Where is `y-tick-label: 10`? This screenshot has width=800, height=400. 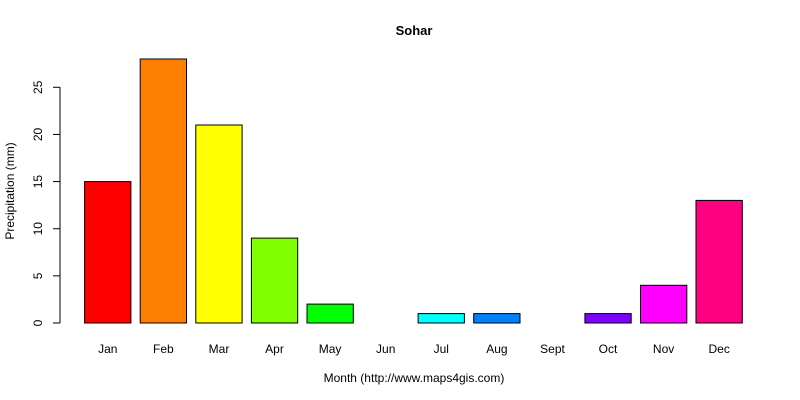 y-tick-label: 10 is located at coordinates (38, 229).